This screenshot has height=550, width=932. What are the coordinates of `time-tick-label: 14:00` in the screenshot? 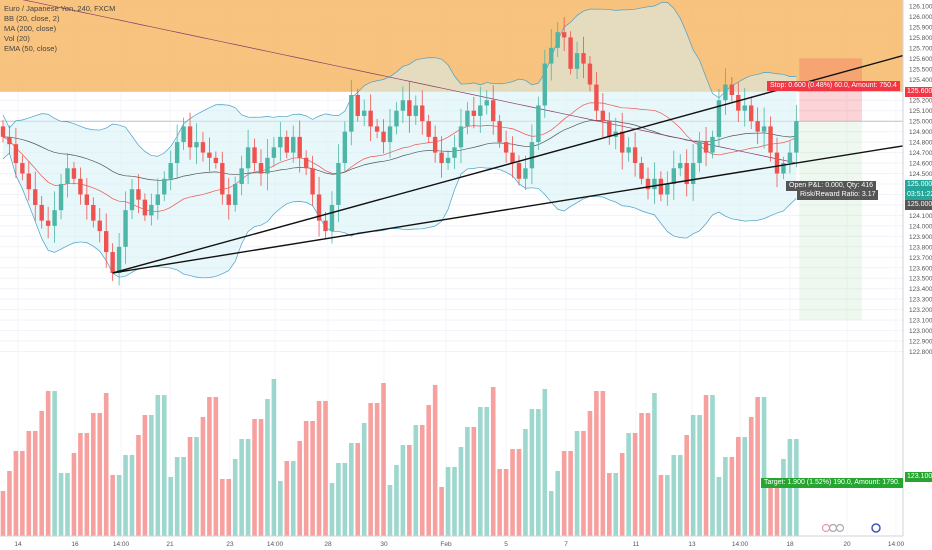 It's located at (275, 544).